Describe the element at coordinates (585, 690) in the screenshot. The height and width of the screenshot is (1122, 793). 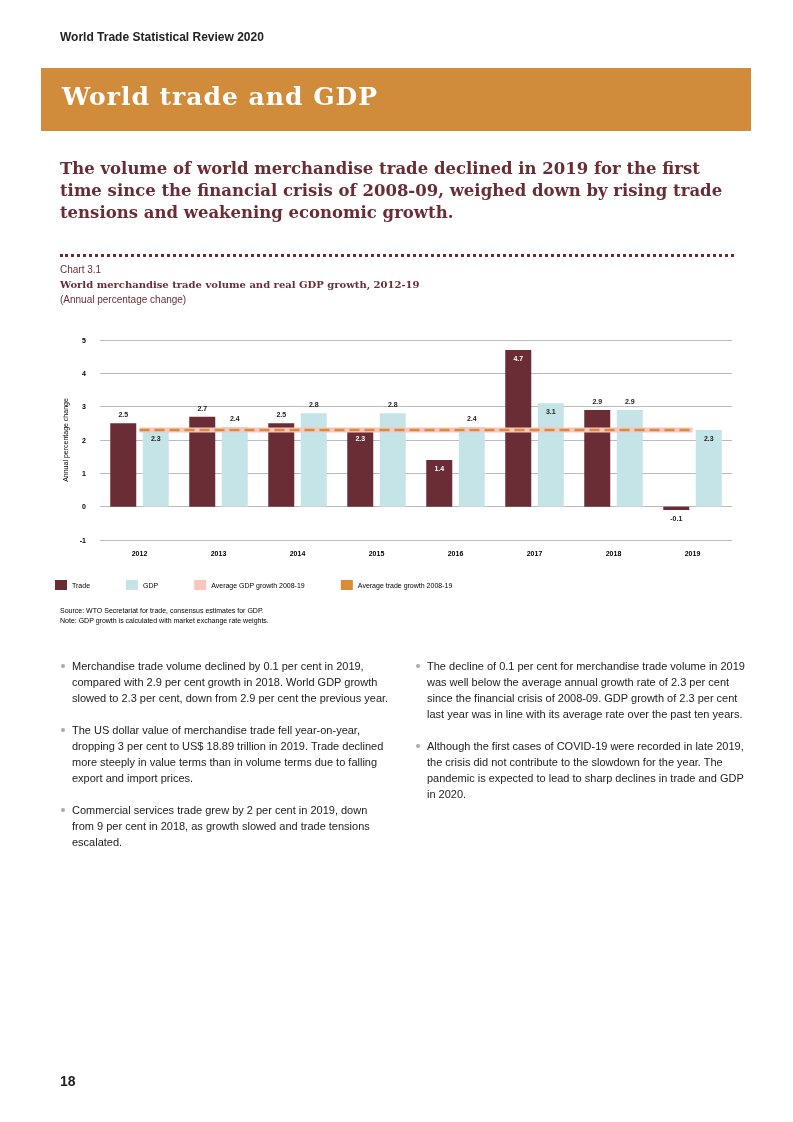
I see `text: The decline of 0.1 per cent for merchandise trade volume in 2019 was well below the average annual growth rate of 2.3 per cent since the financial crisis of 2008-09. GDP growth of 2.3 per cent last year was in line with its average rate over the past ten years.` at that location.